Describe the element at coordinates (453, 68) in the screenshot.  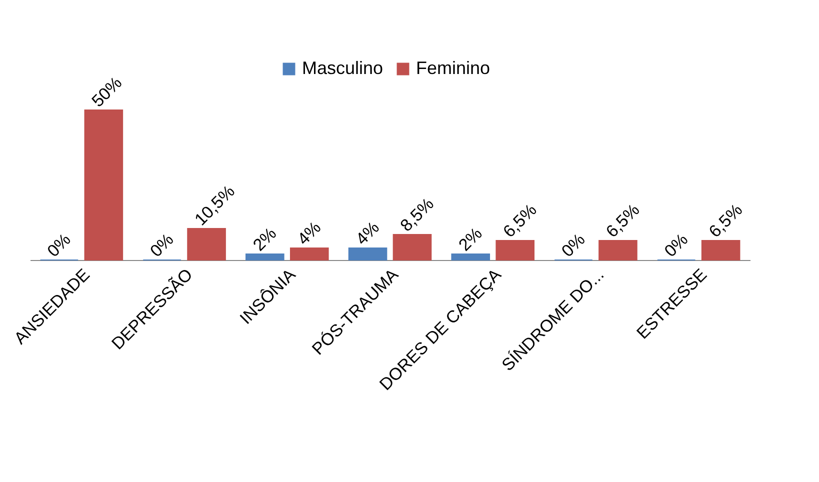
I see `legend-label: Feminino` at that location.